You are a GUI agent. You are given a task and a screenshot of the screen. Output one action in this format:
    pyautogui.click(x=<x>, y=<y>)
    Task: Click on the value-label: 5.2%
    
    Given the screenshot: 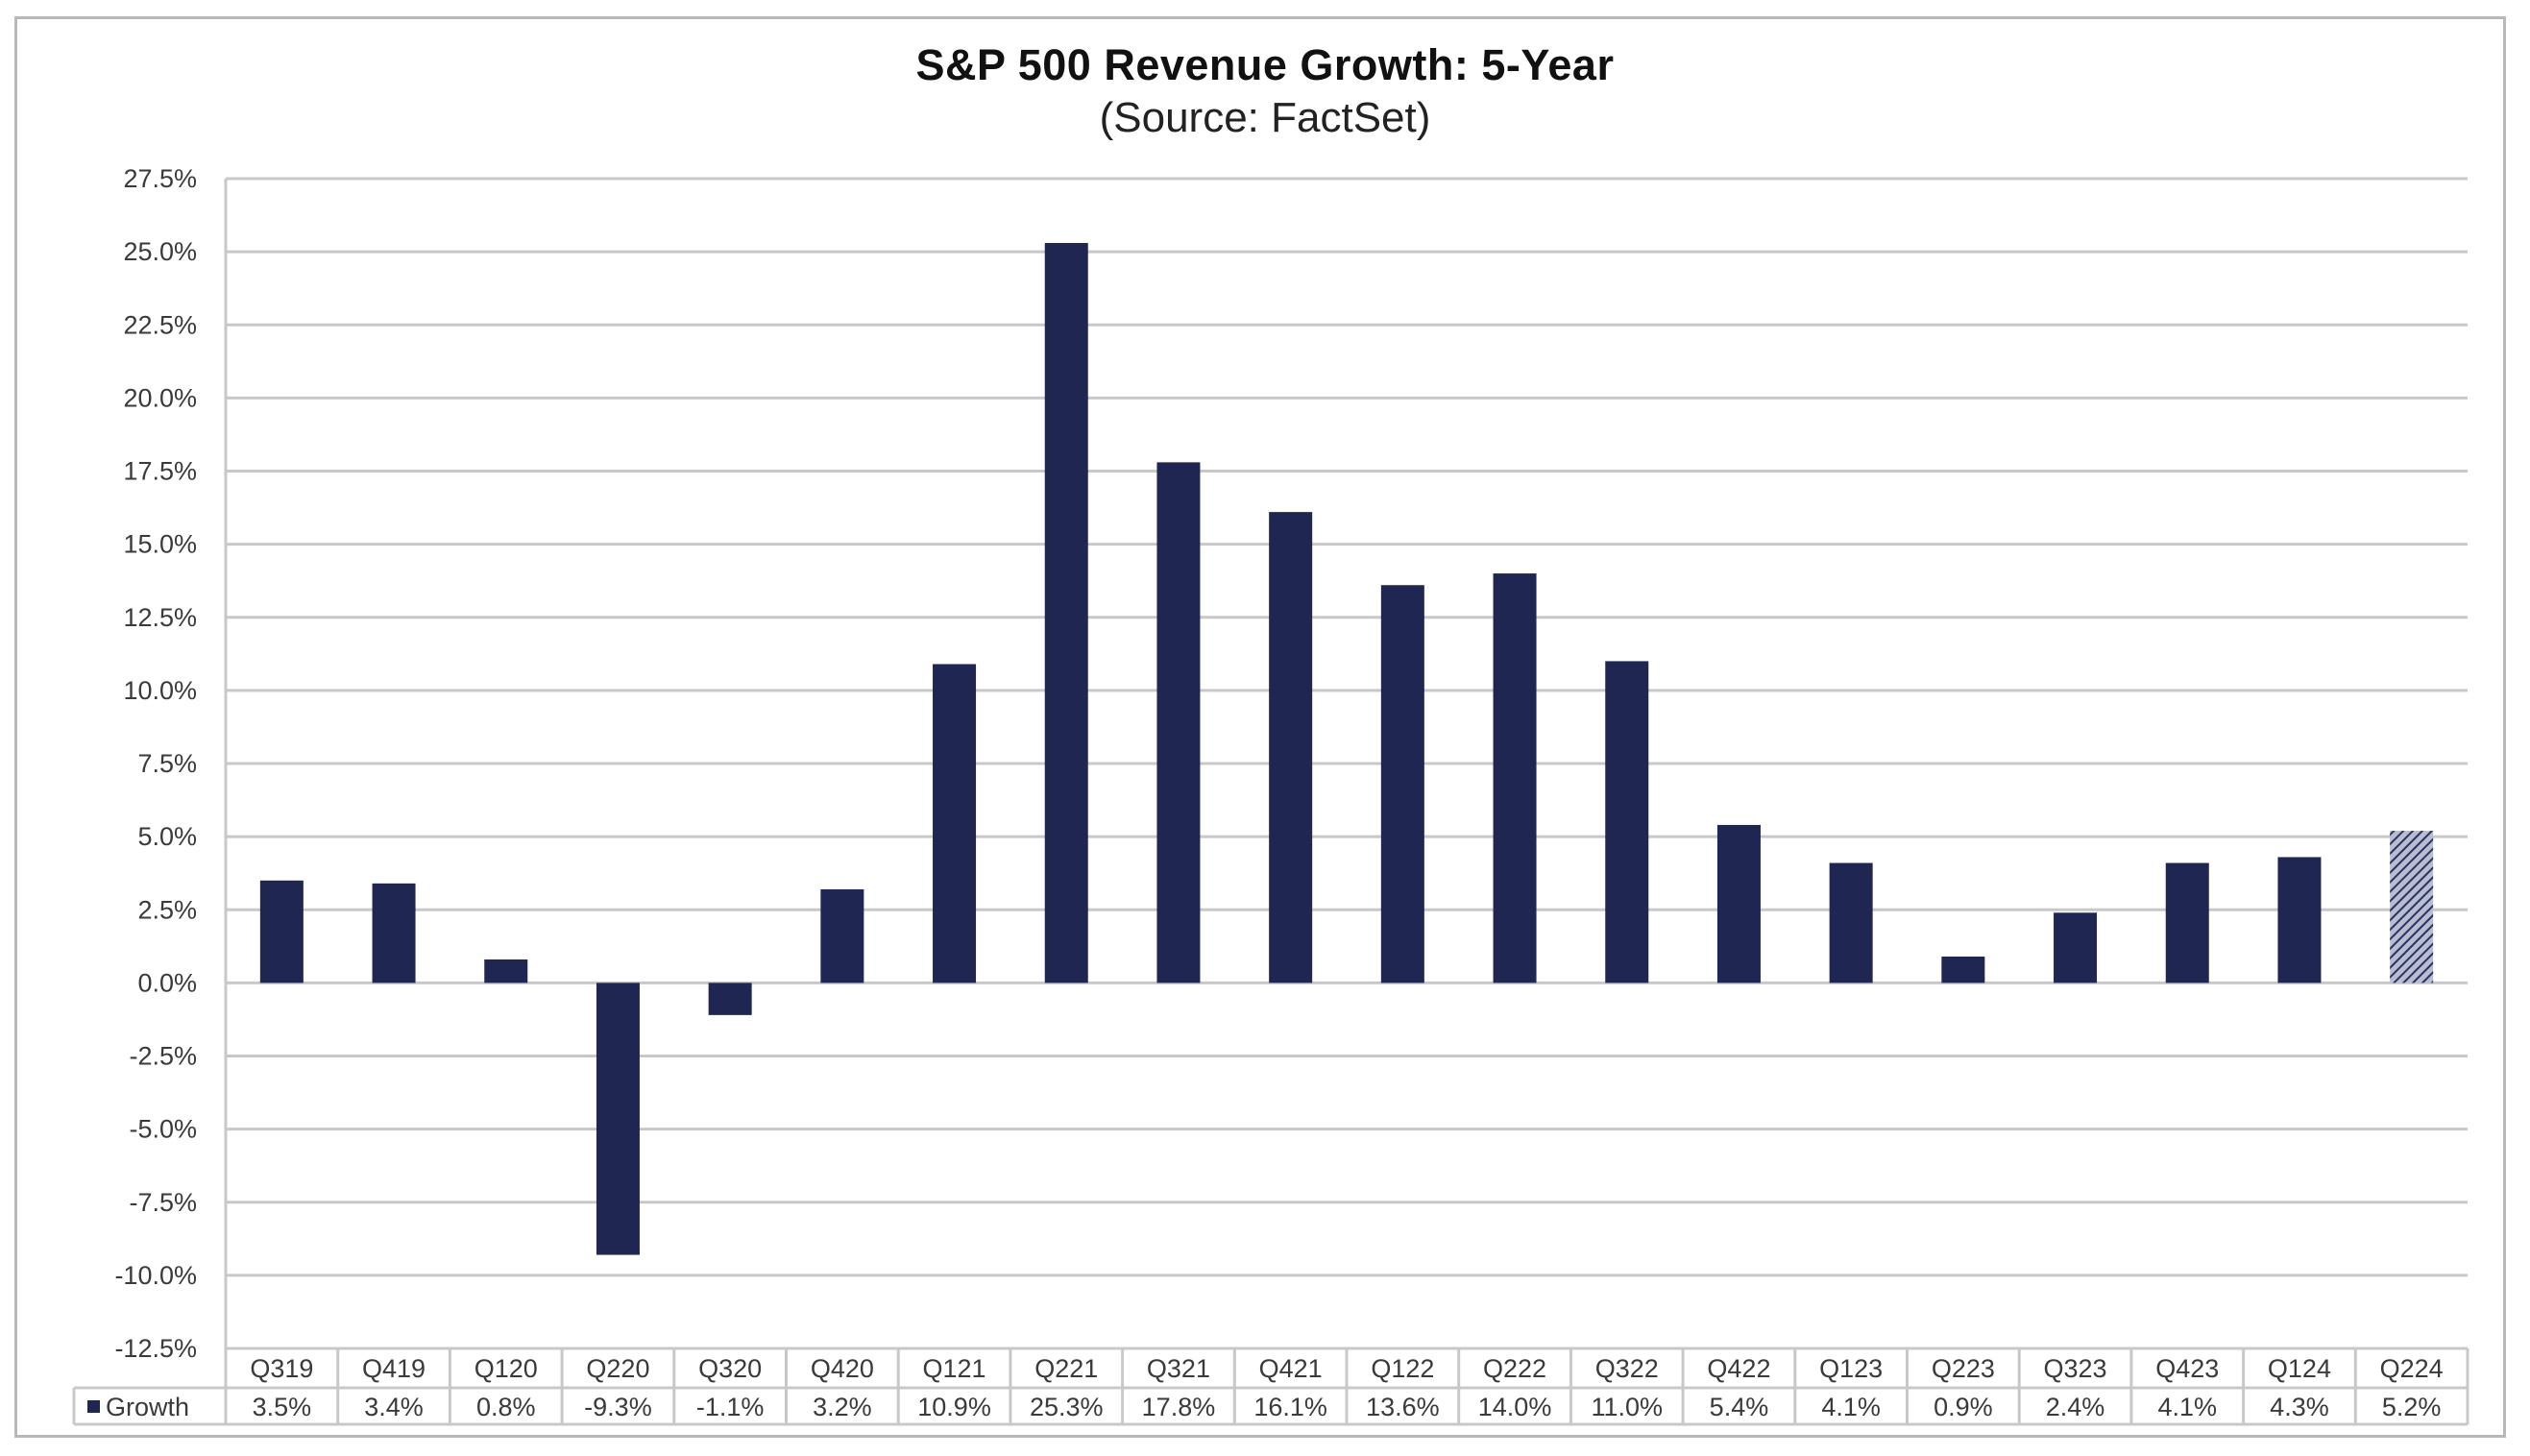 What is the action you would take?
    pyautogui.click(x=2412, y=1407)
    